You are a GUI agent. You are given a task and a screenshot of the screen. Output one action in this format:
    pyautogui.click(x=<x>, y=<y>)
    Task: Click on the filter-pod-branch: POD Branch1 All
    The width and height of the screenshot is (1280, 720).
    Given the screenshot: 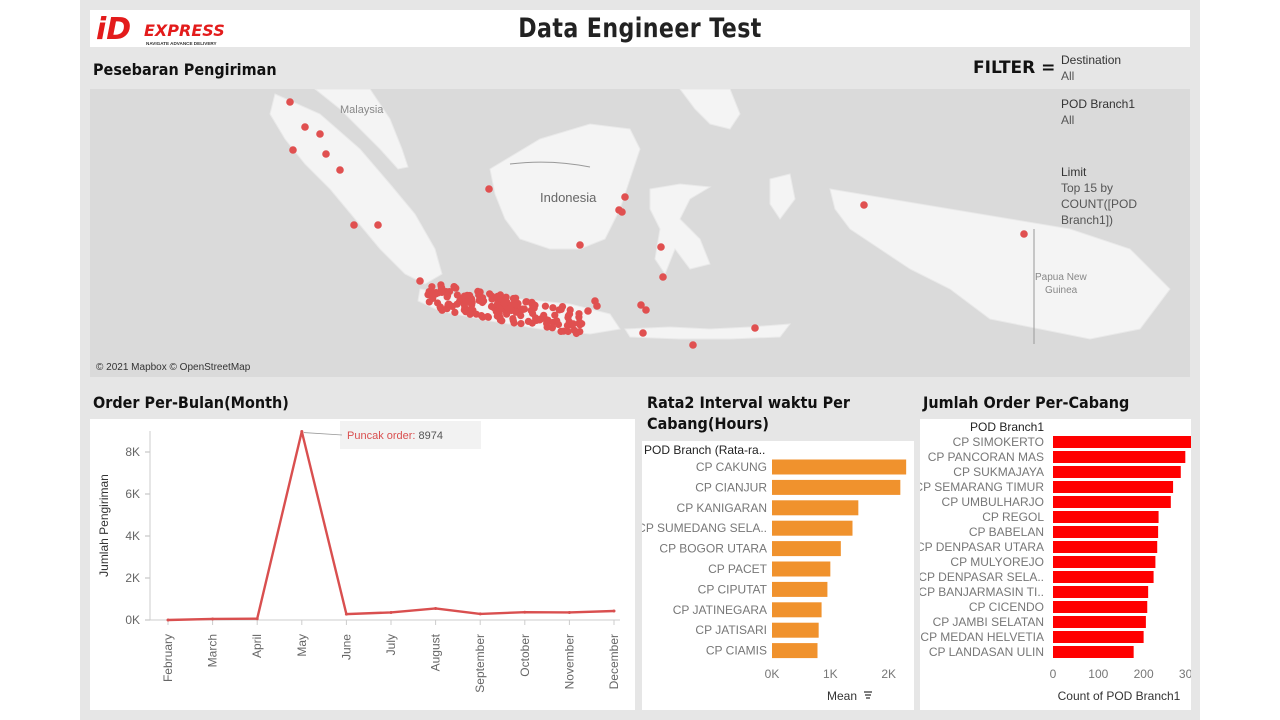 What is the action you would take?
    pyautogui.click(x=1098, y=112)
    